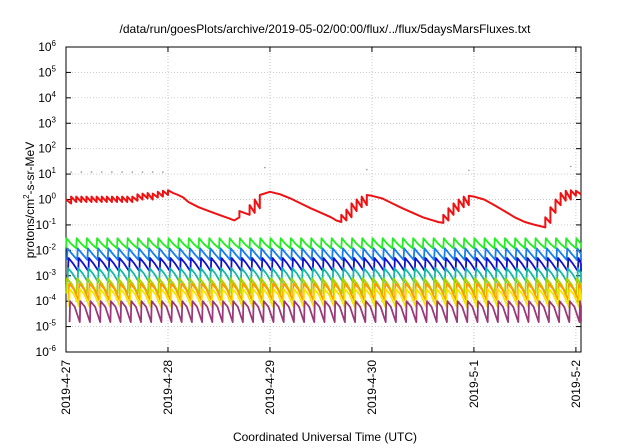  Describe the element at coordinates (46, 275) in the screenshot. I see `y-tick-label: 10⁻³` at that location.